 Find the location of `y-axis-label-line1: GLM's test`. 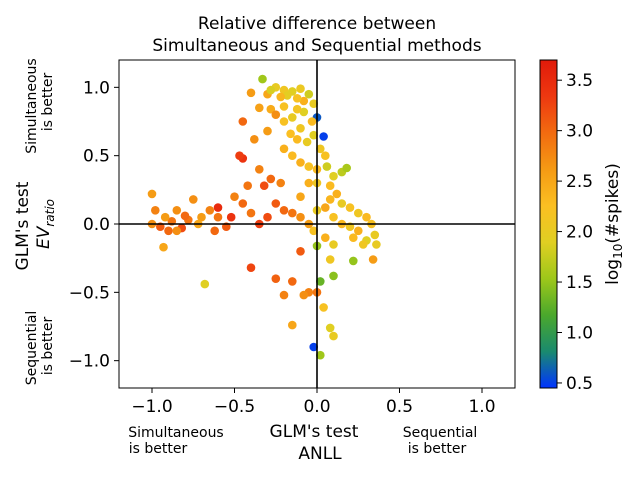

y-axis-label-line1: GLM's test is located at coordinates (23, 225).